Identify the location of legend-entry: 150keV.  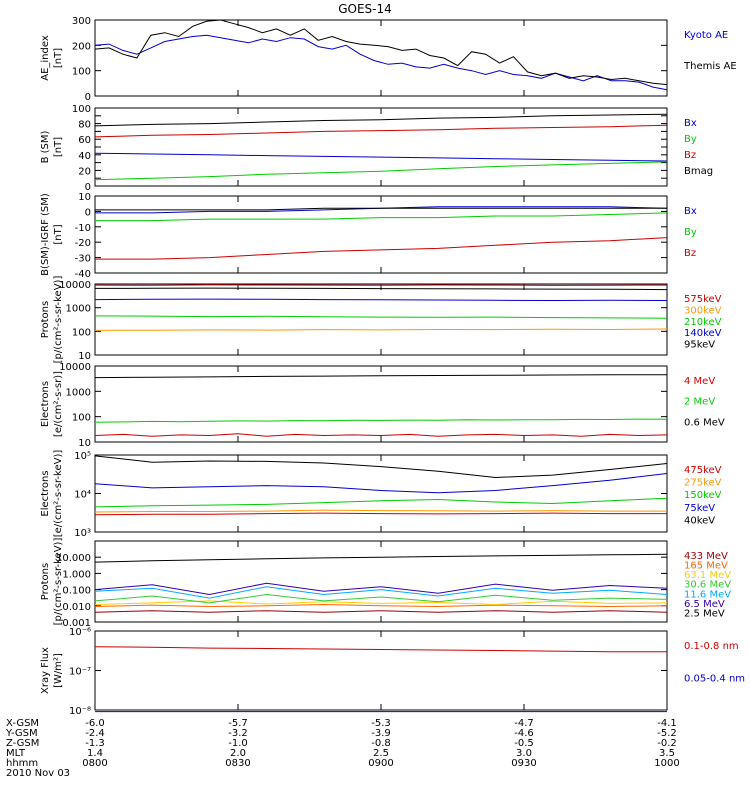
(703, 495).